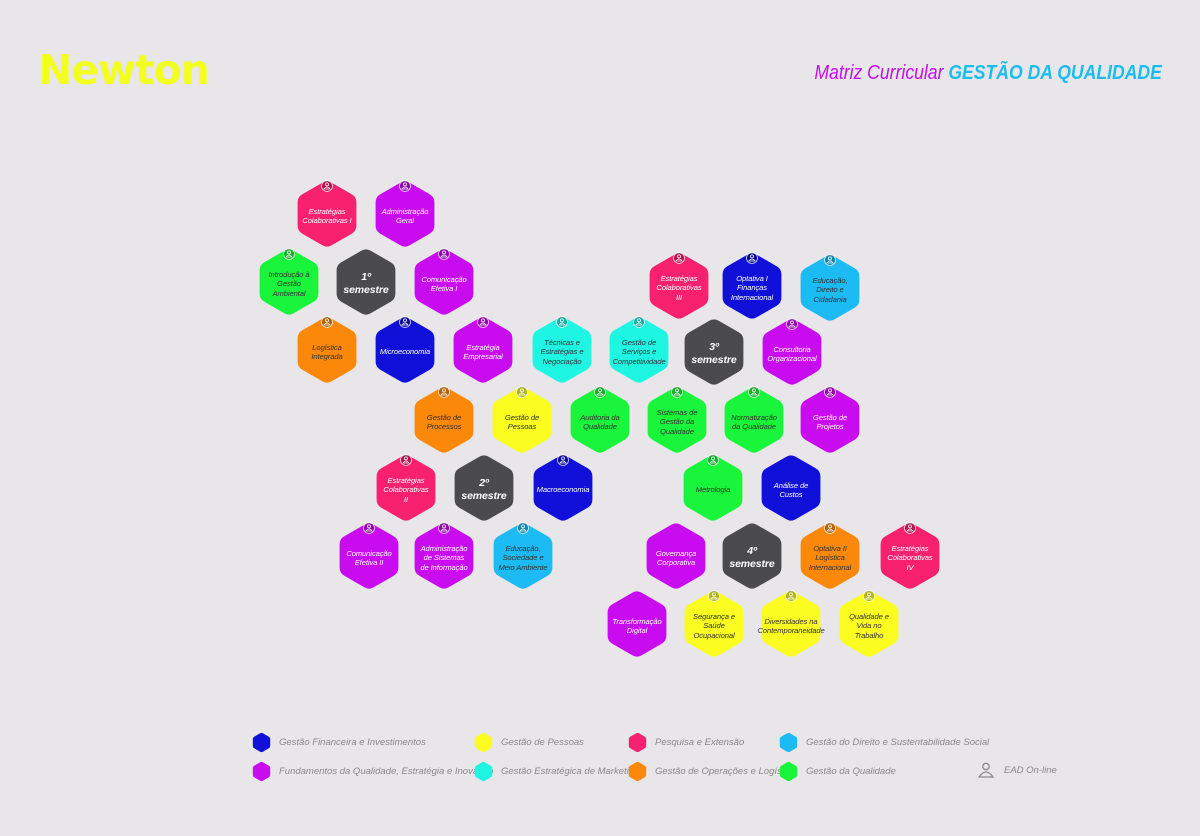 The height and width of the screenshot is (836, 1200). What do you see at coordinates (366, 282) in the screenshot?
I see `hex-1-semestre` at bounding box center [366, 282].